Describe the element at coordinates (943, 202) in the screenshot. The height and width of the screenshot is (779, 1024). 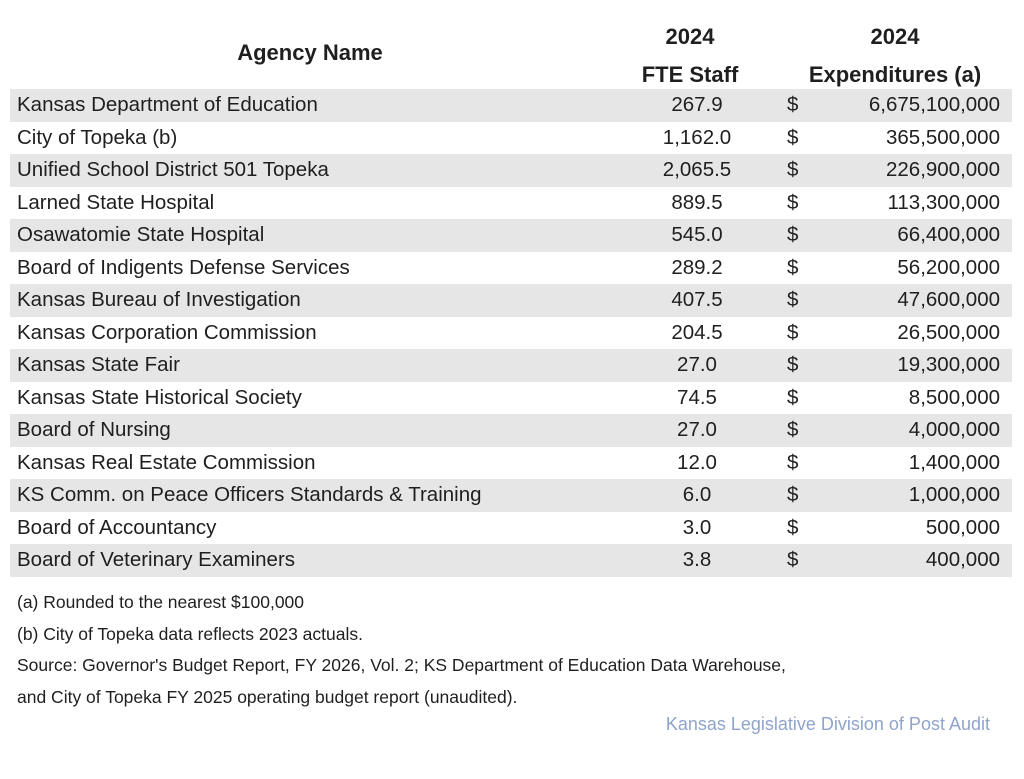
I see `expenditures-cell: 113,300,000` at that location.